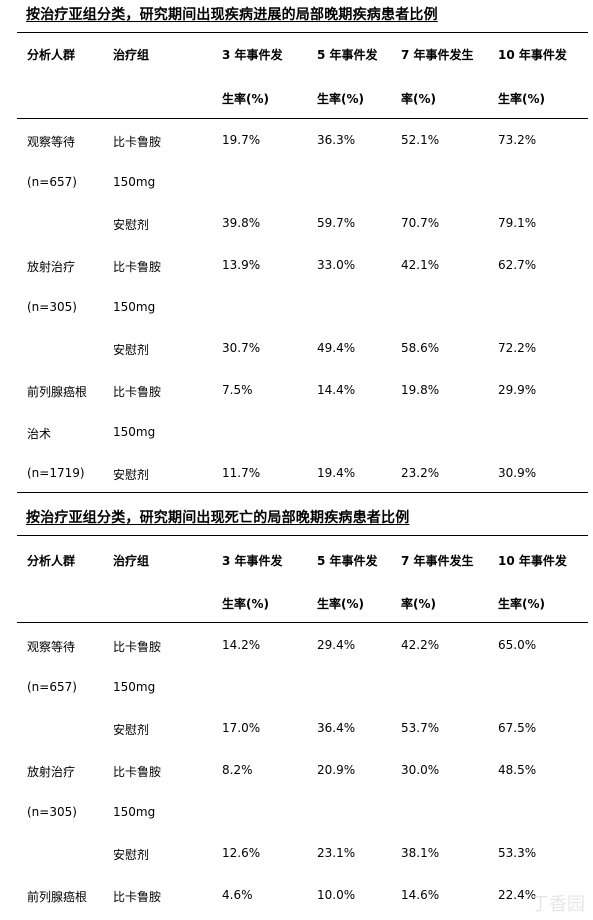 This screenshot has height=920, width=593. I want to click on table1-cell-7yr: 70.7%, so click(420, 223).